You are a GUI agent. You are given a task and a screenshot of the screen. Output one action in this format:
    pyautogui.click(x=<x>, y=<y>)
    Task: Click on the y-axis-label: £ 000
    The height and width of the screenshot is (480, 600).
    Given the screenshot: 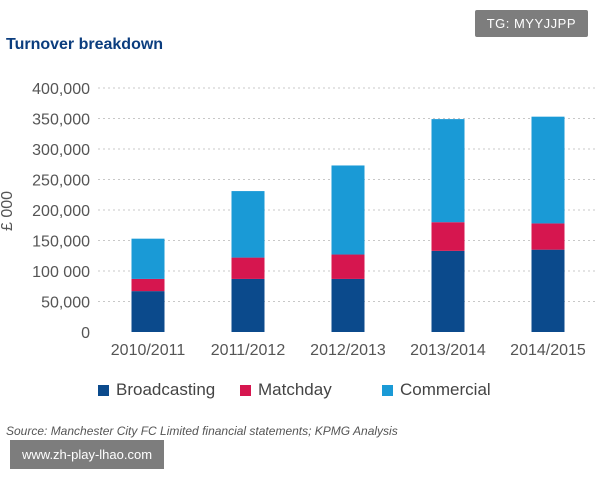 What is the action you would take?
    pyautogui.click(x=8, y=211)
    